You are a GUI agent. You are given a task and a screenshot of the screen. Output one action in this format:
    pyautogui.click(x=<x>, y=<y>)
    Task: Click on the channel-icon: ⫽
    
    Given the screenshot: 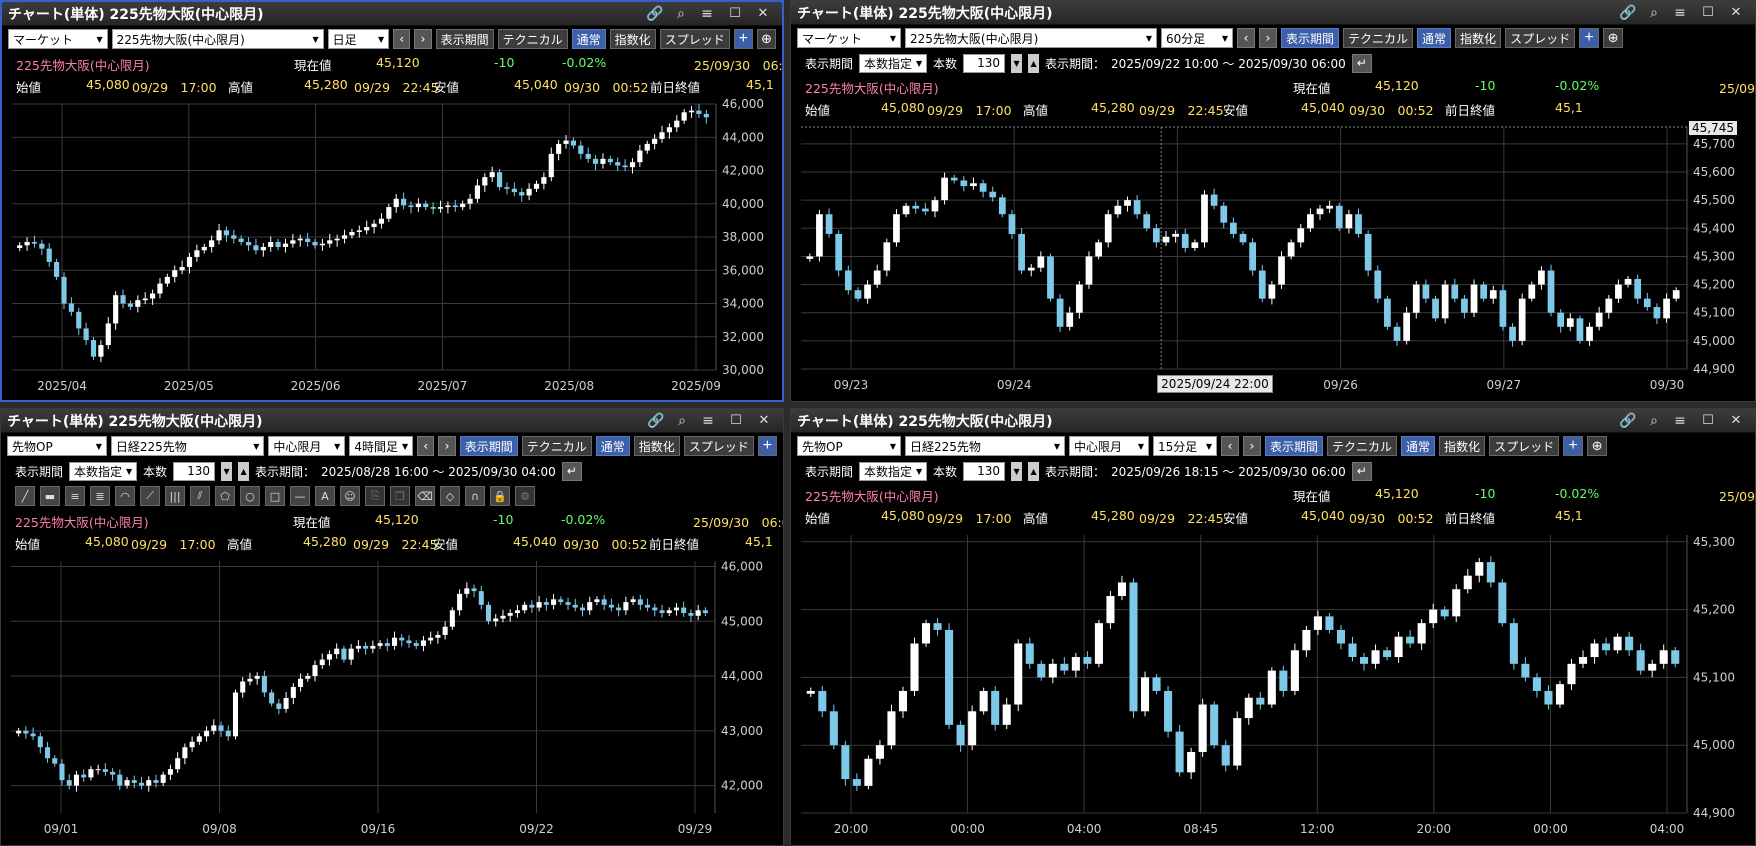 What is the action you would take?
    pyautogui.click(x=200, y=496)
    